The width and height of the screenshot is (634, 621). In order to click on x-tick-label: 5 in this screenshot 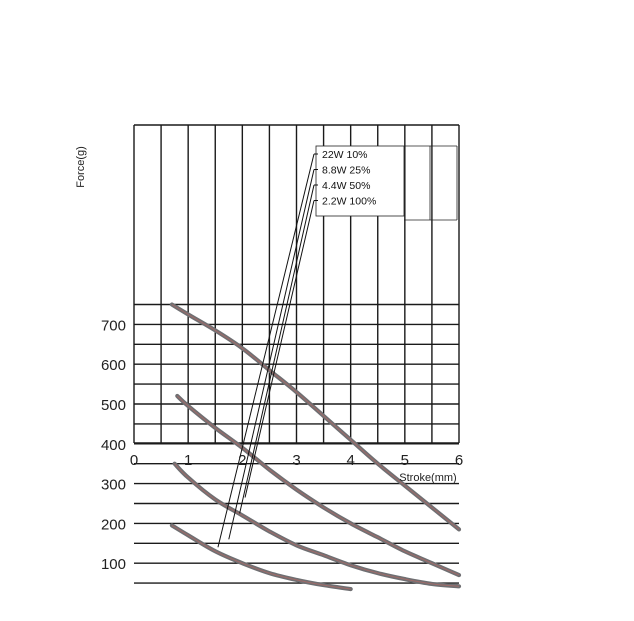, I will do `click(405, 460)`.